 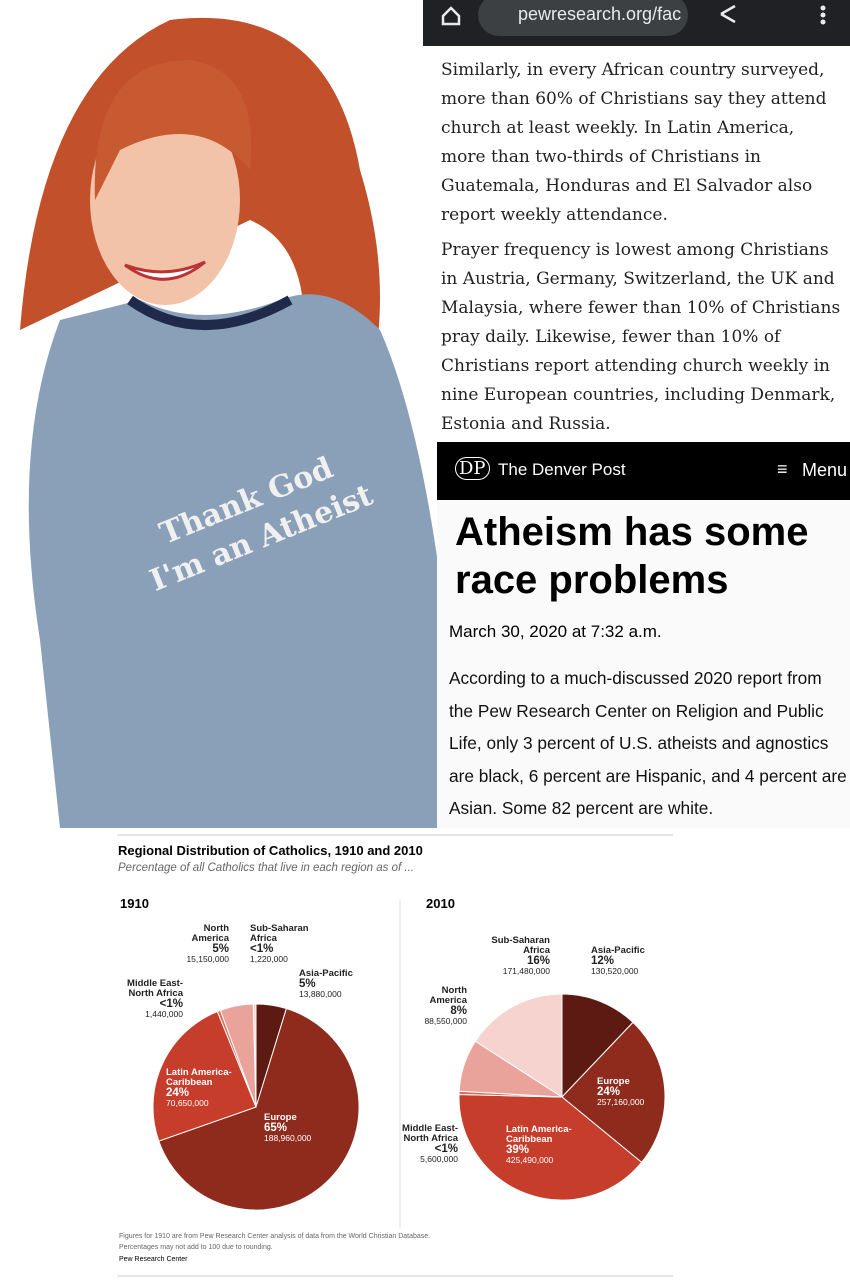 What do you see at coordinates (288, 1138) in the screenshot?
I see `slice-count: 188,960,000` at bounding box center [288, 1138].